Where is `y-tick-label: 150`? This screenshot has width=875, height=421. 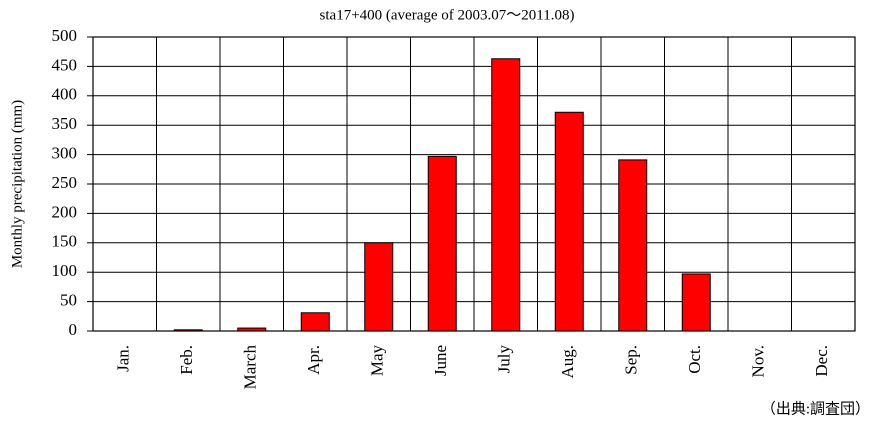 y-tick-label: 150 is located at coordinates (65, 241).